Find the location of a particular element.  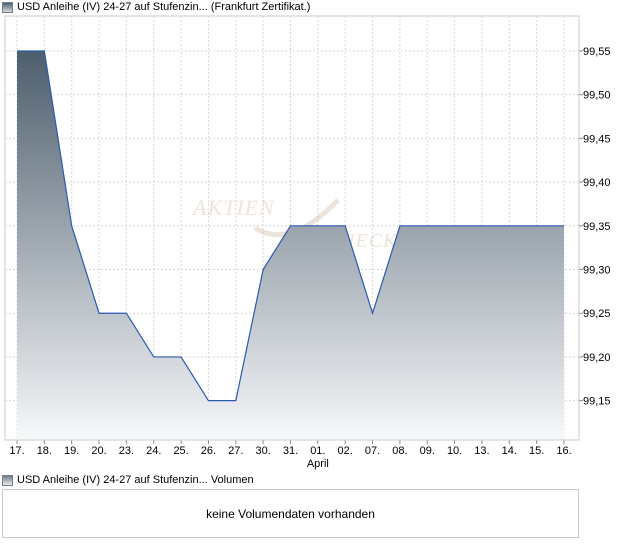

y-tick-label: 99,55 is located at coordinates (597, 52).